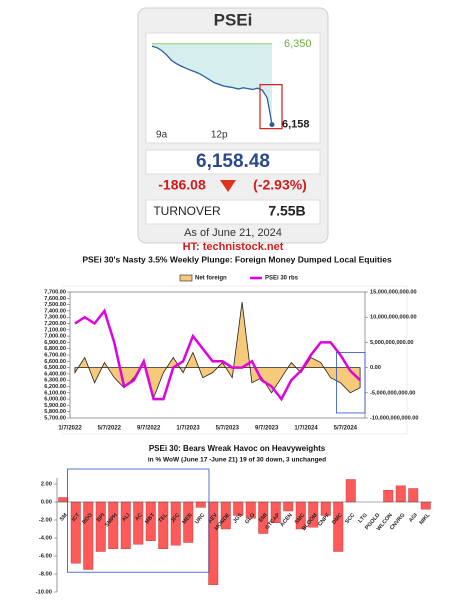  Describe the element at coordinates (219, 135) in the screenshot. I see `x-tick-label: 12p` at that location.